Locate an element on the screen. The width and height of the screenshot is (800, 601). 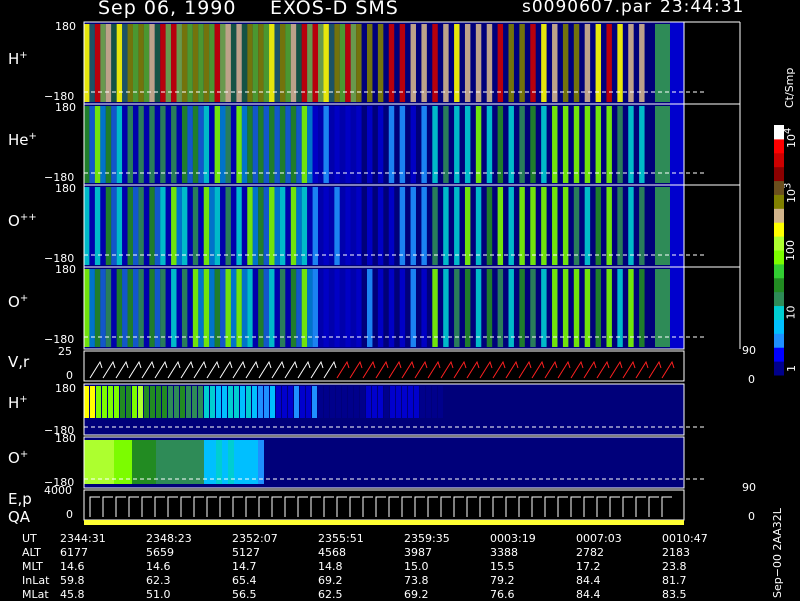
lower-h-frame is located at coordinates (384, 409).